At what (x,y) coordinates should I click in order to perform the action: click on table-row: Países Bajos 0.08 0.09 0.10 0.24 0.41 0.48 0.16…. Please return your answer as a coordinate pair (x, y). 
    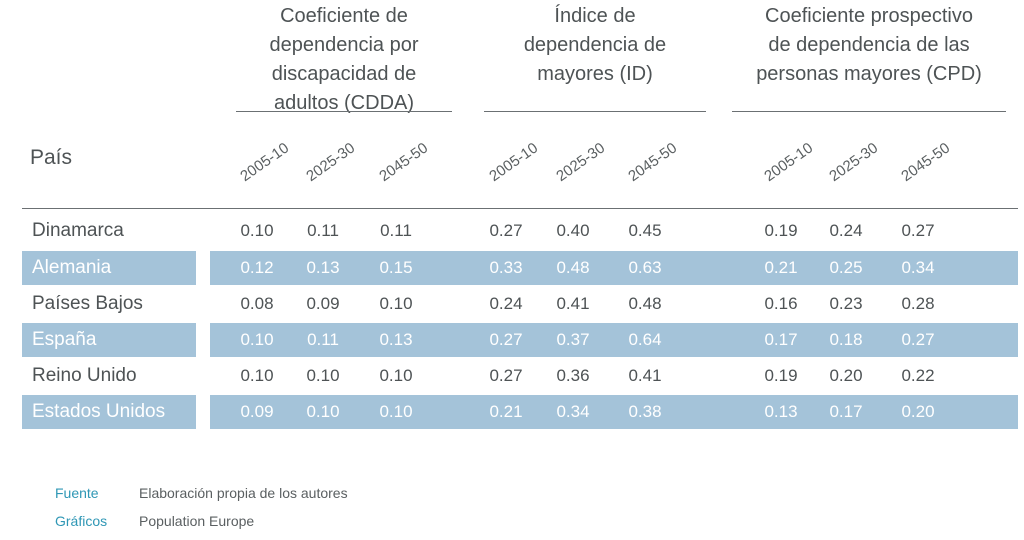
    Looking at the image, I should click on (512, 304).